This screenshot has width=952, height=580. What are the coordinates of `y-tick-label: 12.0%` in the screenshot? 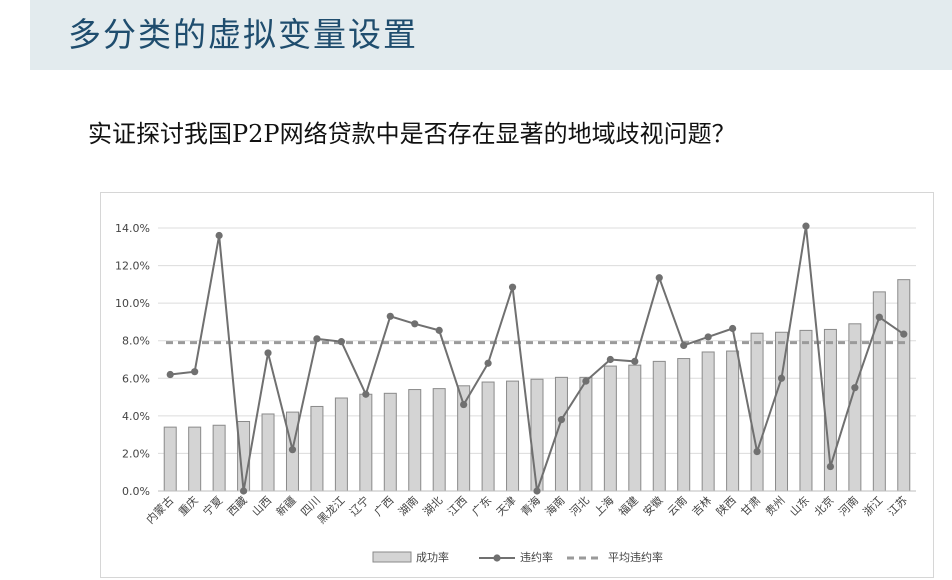 It's located at (132, 266).